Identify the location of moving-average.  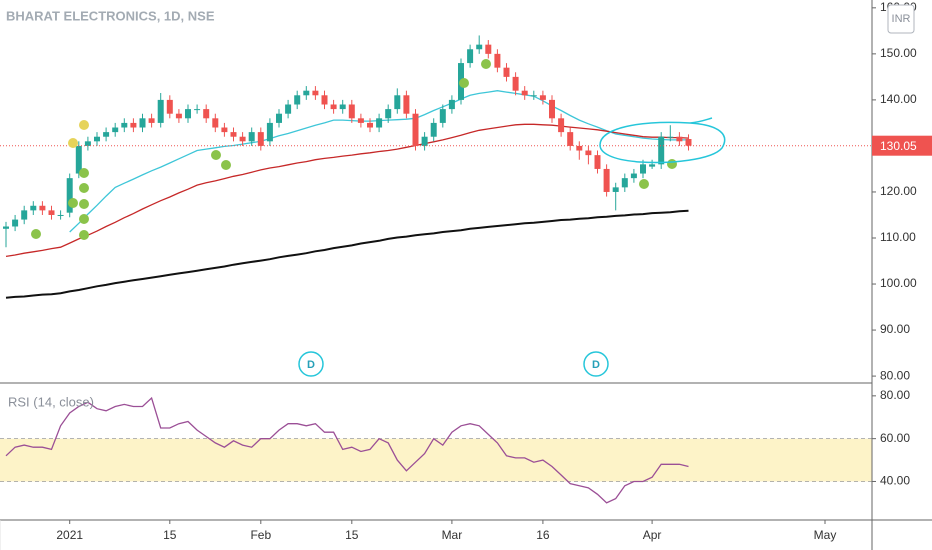
(347, 254).